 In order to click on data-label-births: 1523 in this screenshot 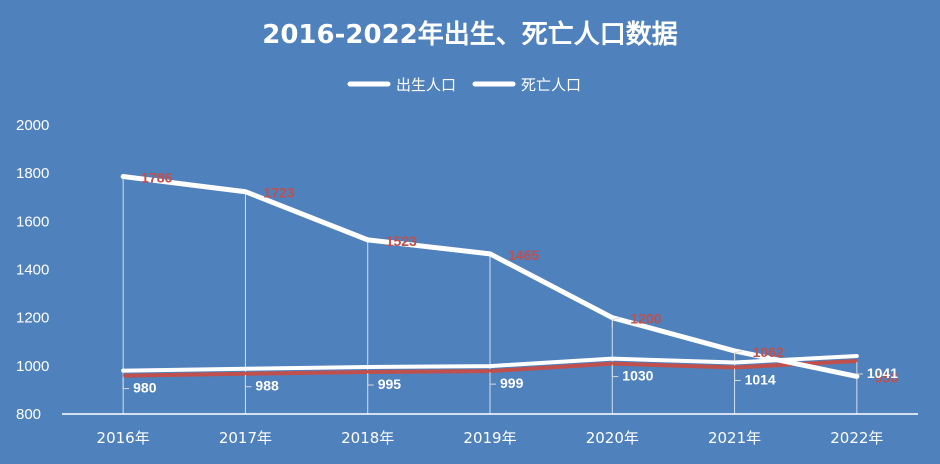, I will do `click(401, 241)`.